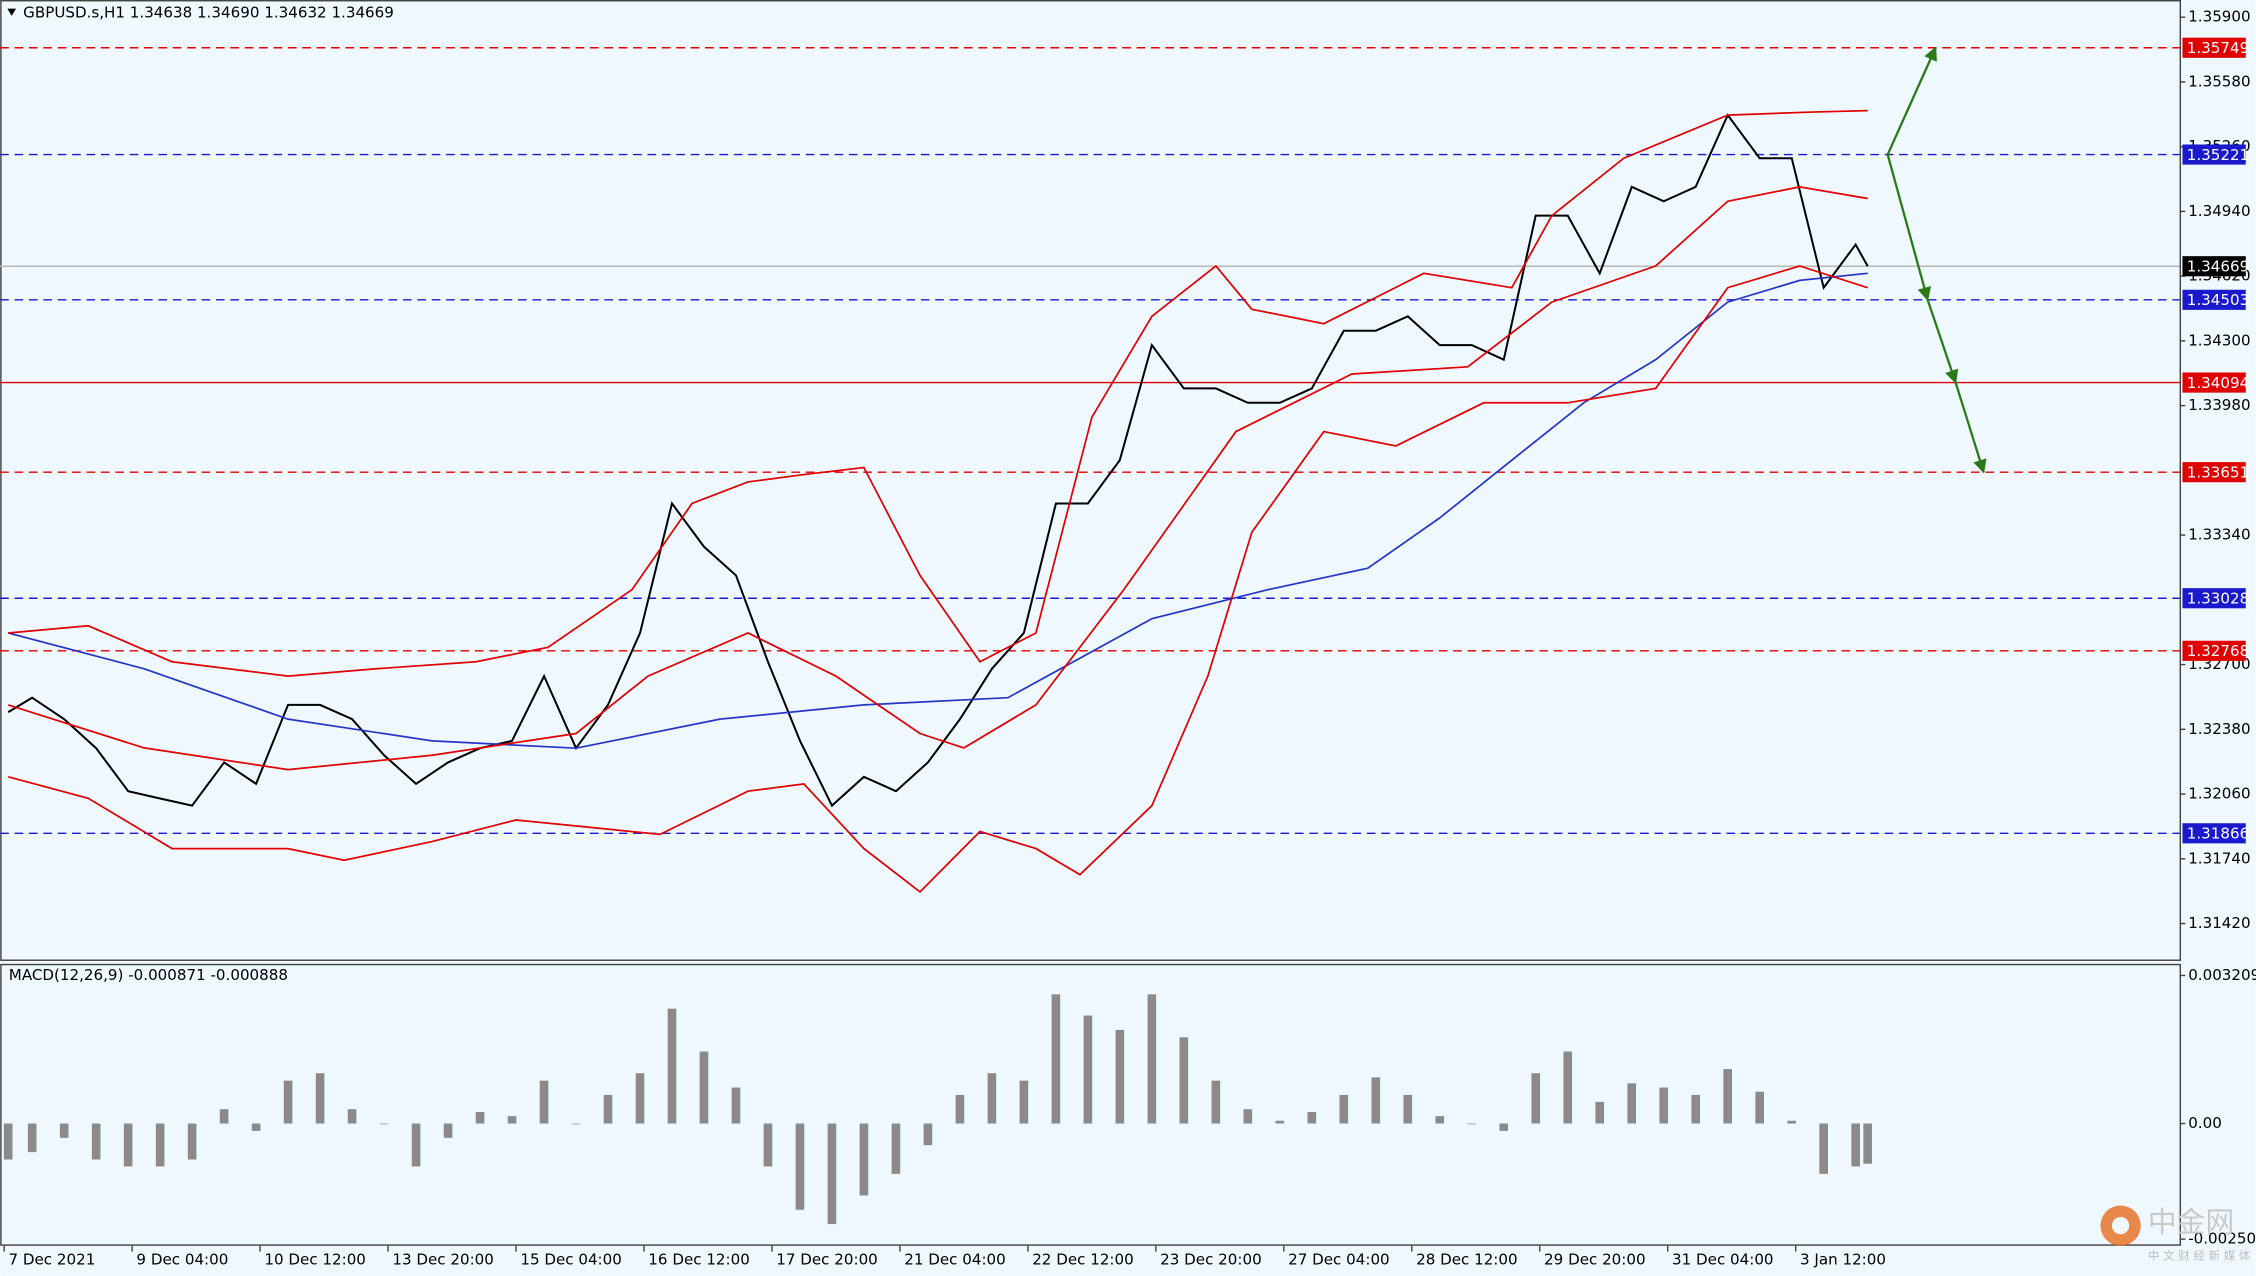 The height and width of the screenshot is (1276, 2256). I want to click on x-tick-label: 17 Dec 20:00, so click(827, 1260).